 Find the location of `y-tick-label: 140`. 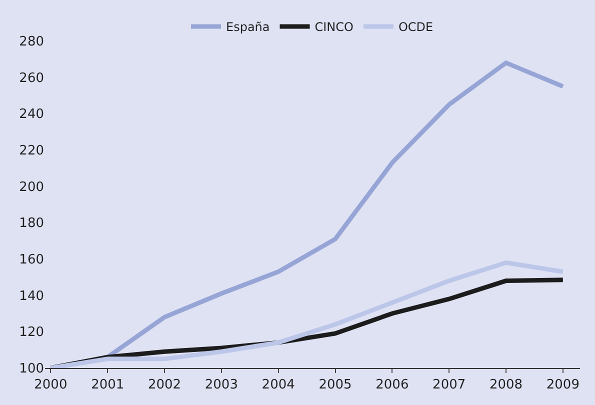

y-tick-label: 140 is located at coordinates (31, 296).